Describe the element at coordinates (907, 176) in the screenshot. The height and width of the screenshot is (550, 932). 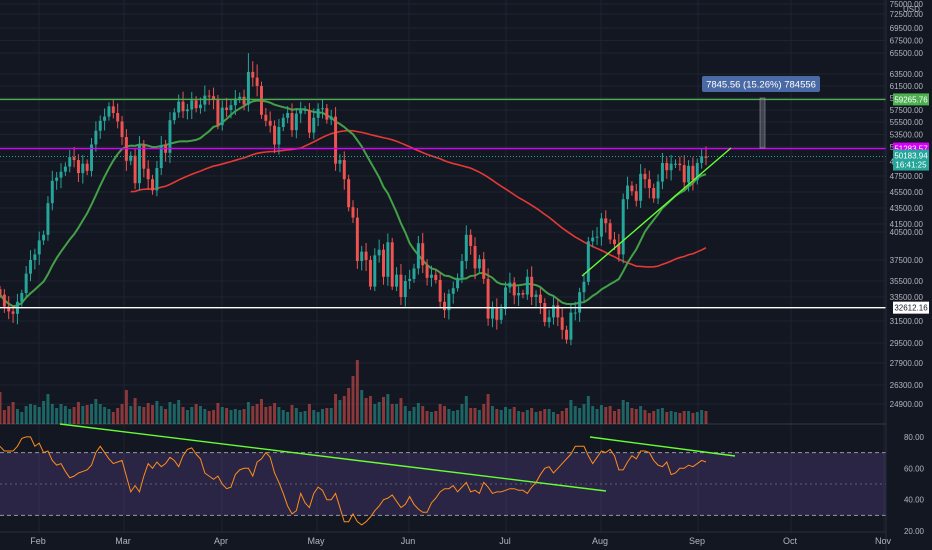
I see `price-tick-label: 47500.00` at that location.